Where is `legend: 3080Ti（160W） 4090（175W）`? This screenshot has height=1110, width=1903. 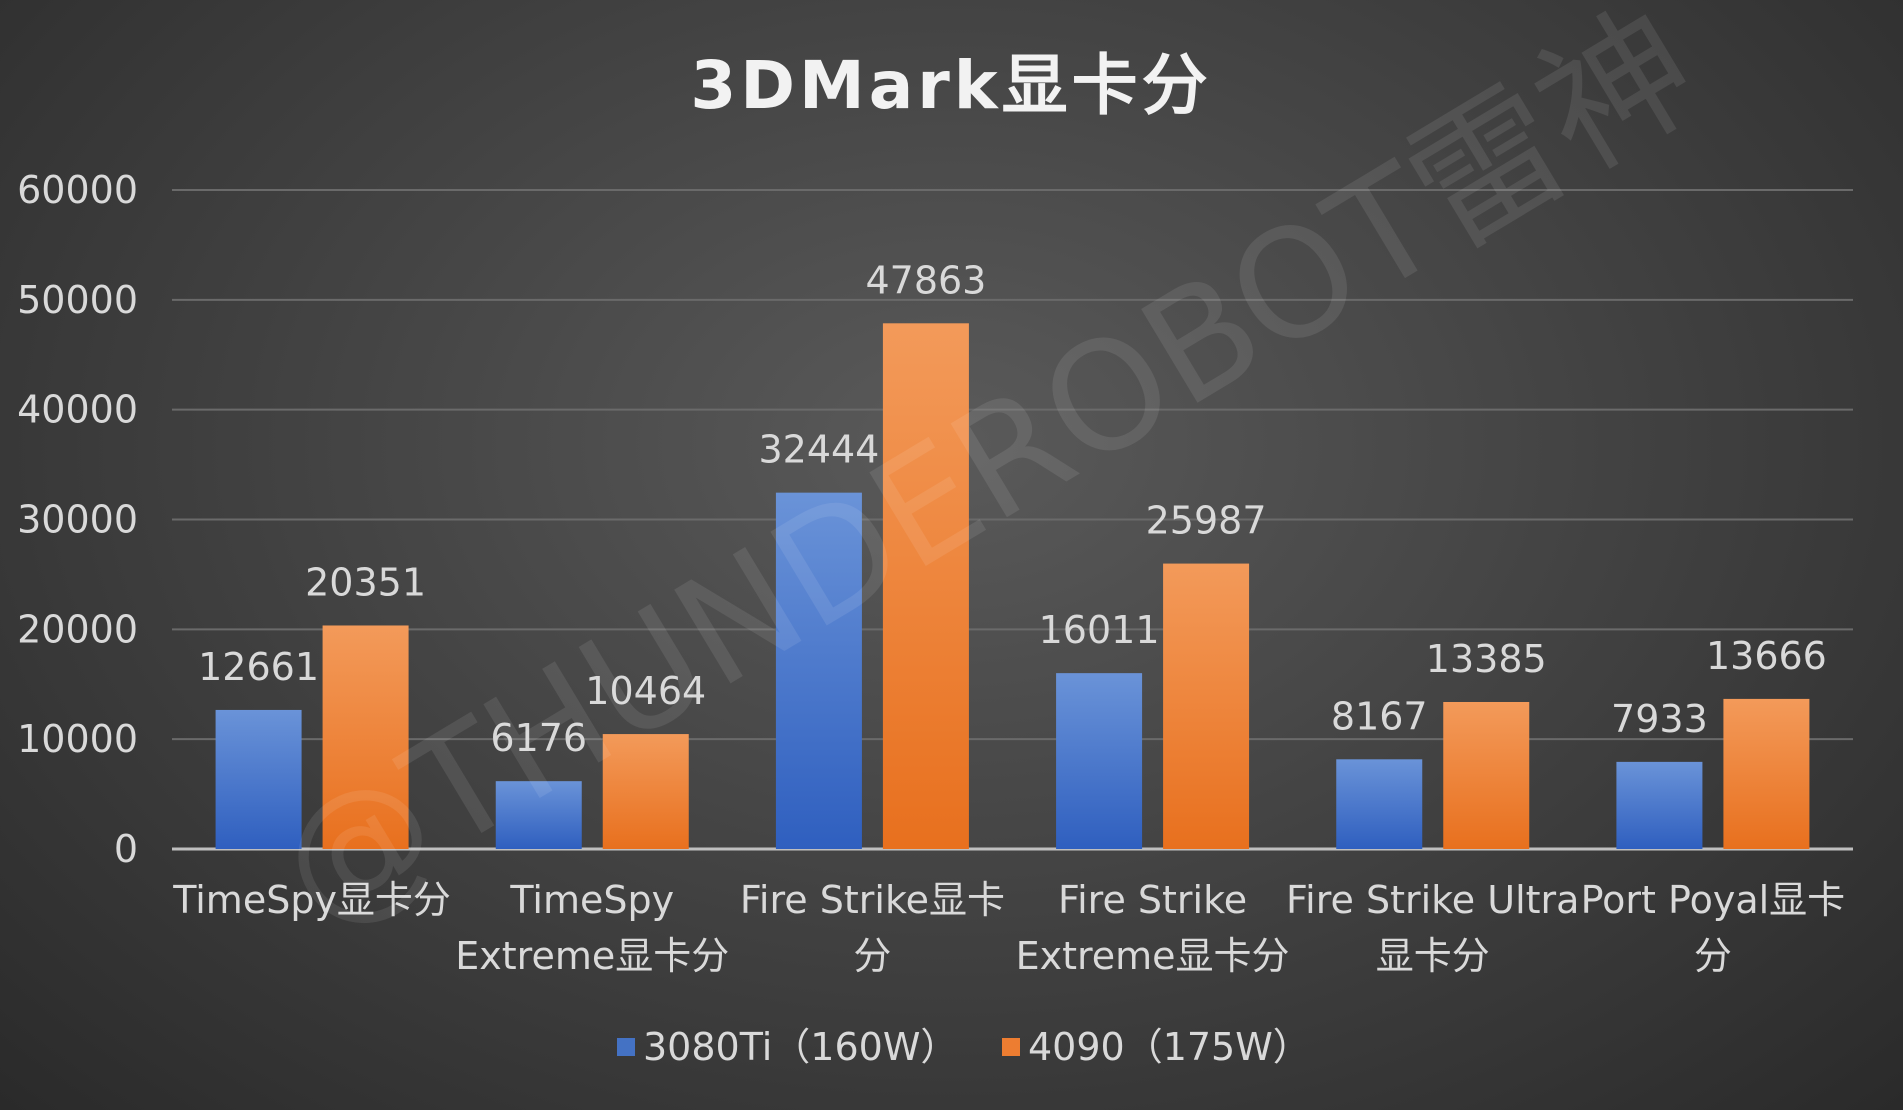
legend: 3080Ti（160W） 4090（175W） is located at coordinates (964, 1047).